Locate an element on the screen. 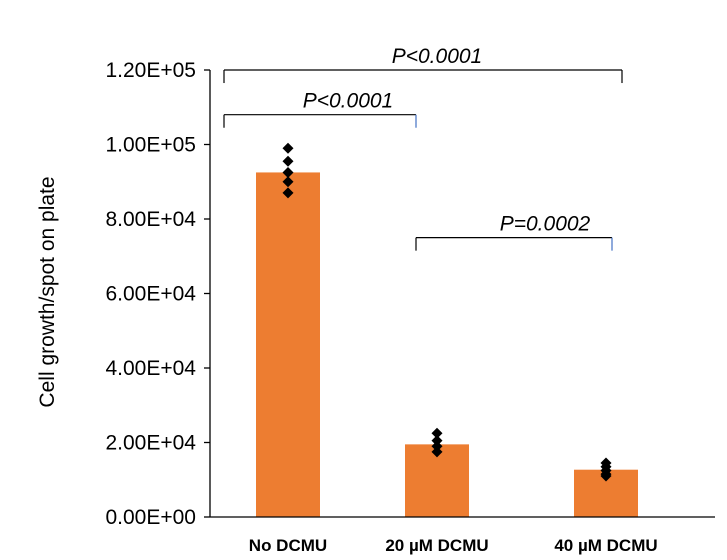  y-tick-label: 6.00E+04 is located at coordinates (150, 294).